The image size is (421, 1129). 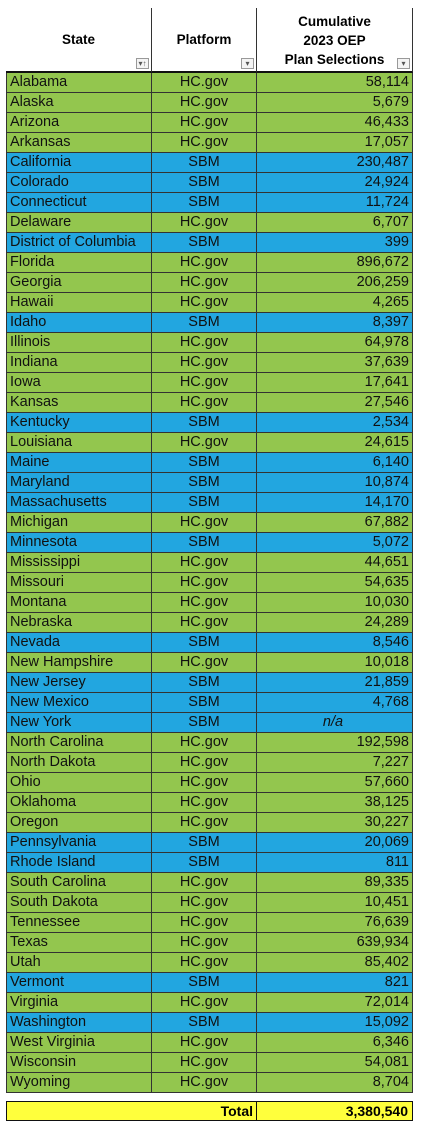 I want to click on state-cell: Maryland, so click(x=79, y=483).